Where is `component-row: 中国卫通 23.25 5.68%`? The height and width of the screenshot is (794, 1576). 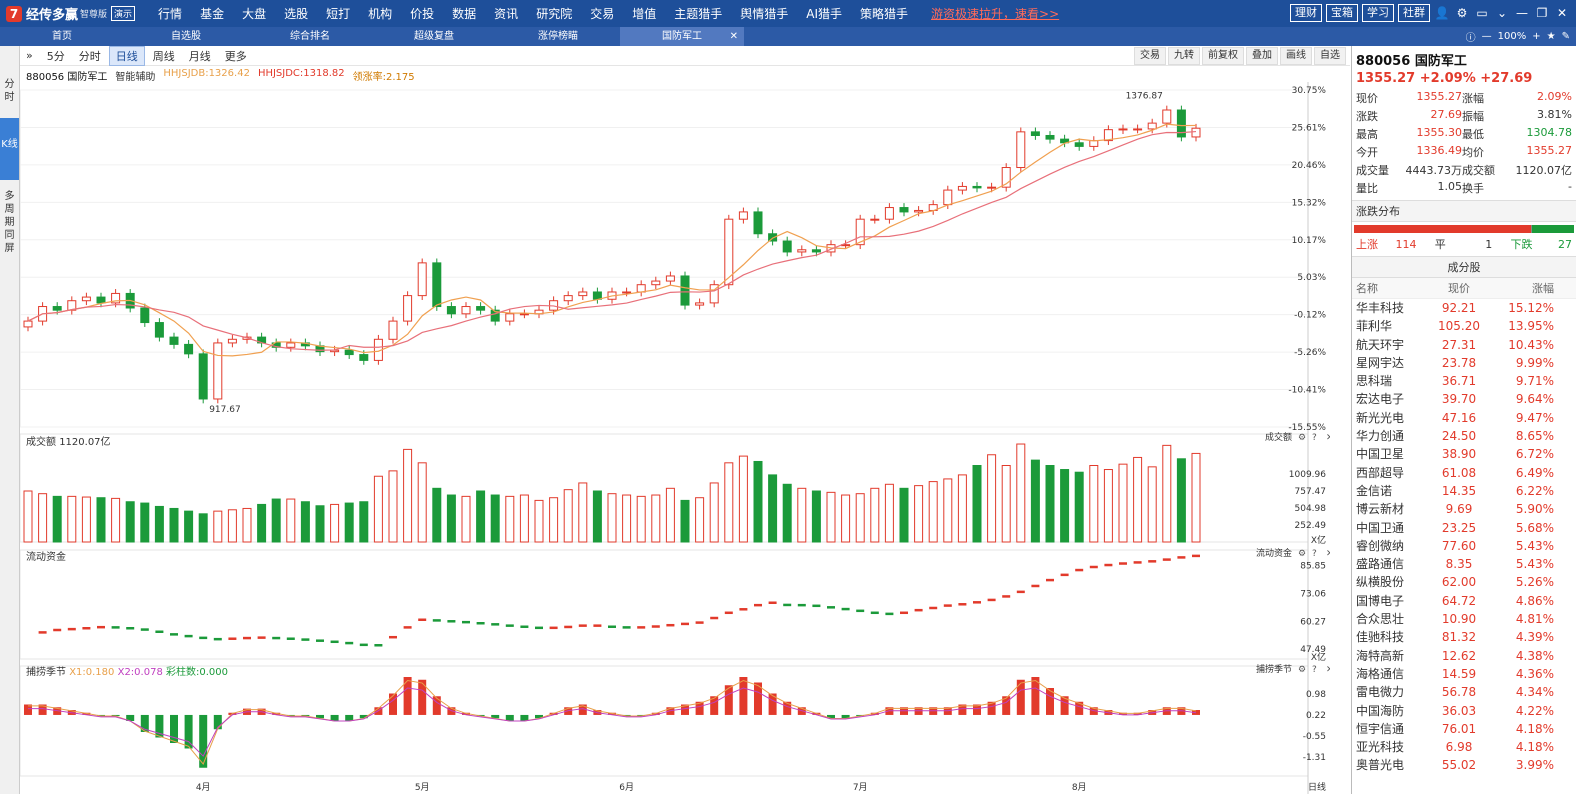
component-row: 中国卫通 23.25 5.68% is located at coordinates (1464, 528).